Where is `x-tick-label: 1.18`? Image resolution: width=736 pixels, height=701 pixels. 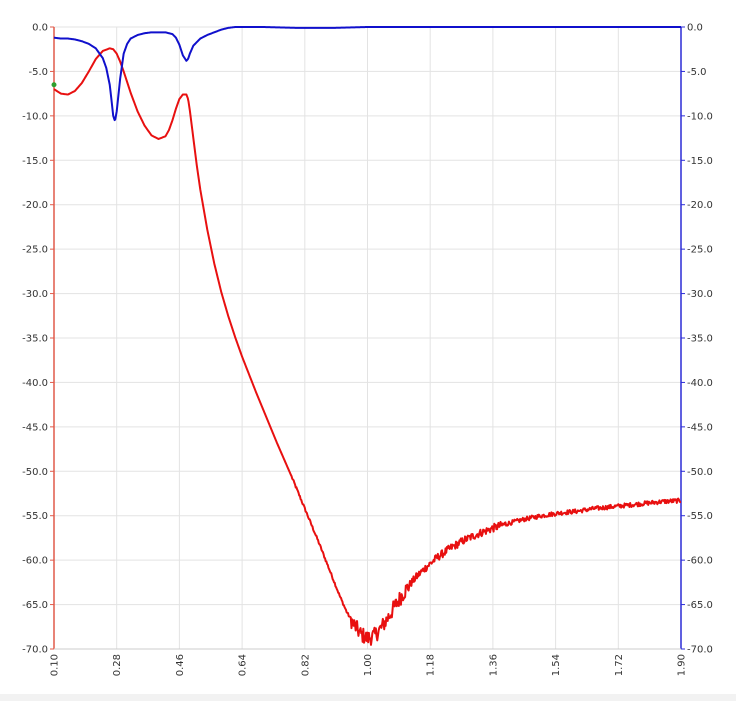
x-tick-label: 1.18 is located at coordinates (431, 665).